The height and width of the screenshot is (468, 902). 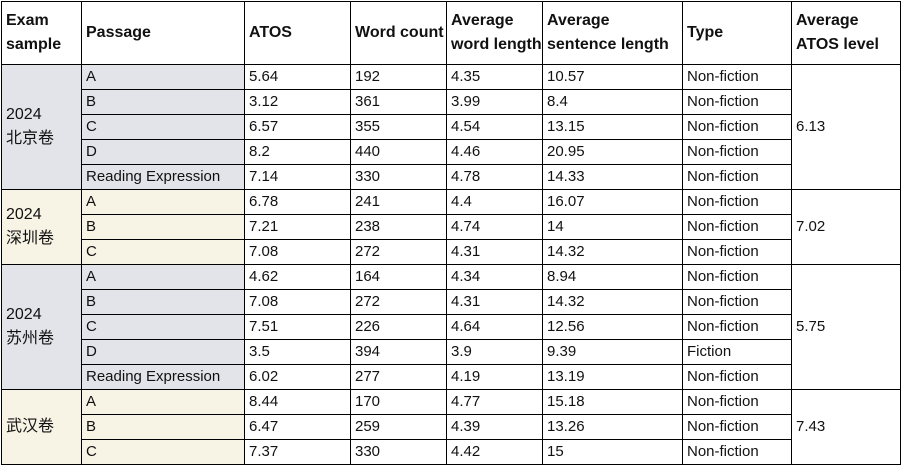 What do you see at coordinates (737, 33) in the screenshot?
I see `header-type: Type` at bounding box center [737, 33].